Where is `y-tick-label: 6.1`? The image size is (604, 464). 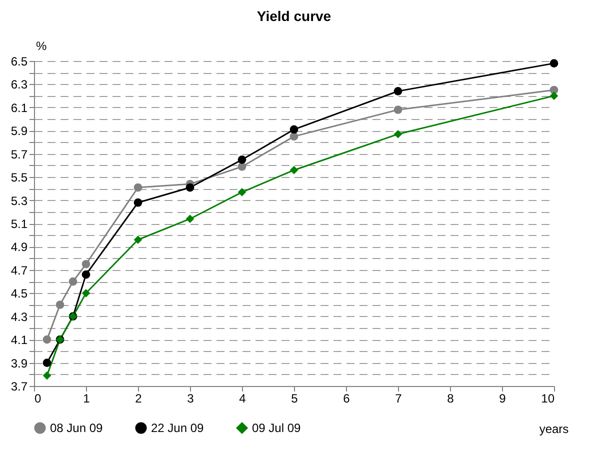 y-tick-label: 6.1 is located at coordinates (19, 107).